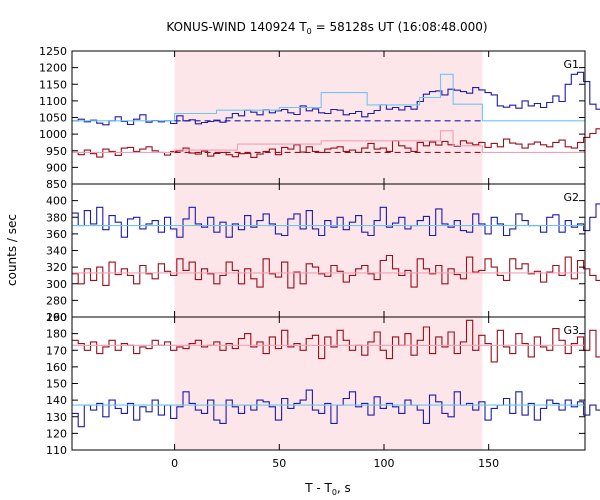  Describe the element at coordinates (174, 463) in the screenshot. I see `x-tick-label: 0` at that location.